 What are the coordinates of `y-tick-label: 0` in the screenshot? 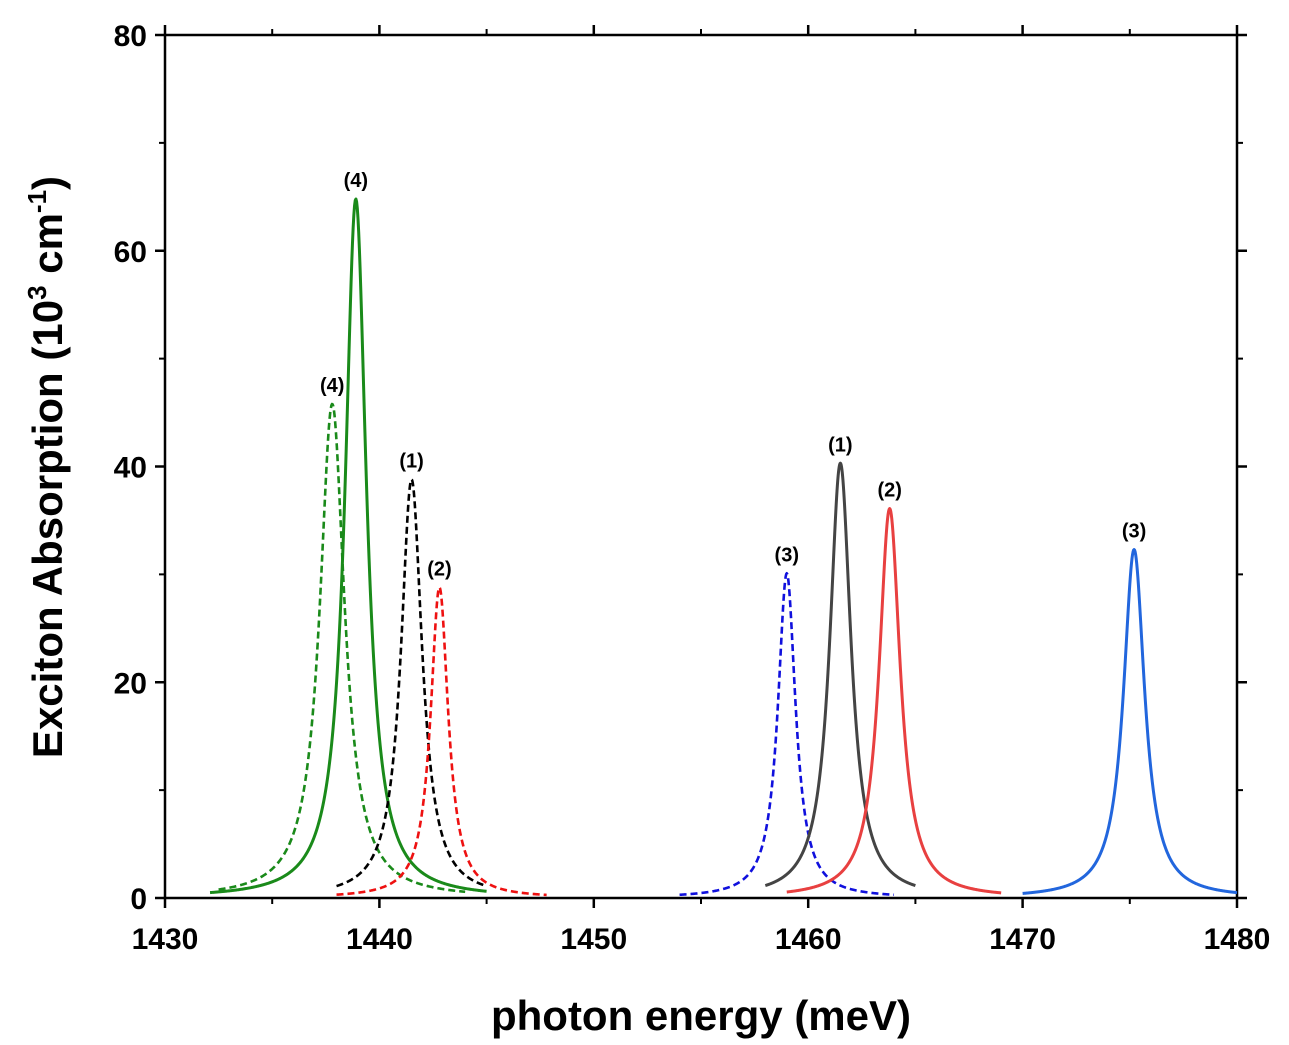 It's located at (138, 899).